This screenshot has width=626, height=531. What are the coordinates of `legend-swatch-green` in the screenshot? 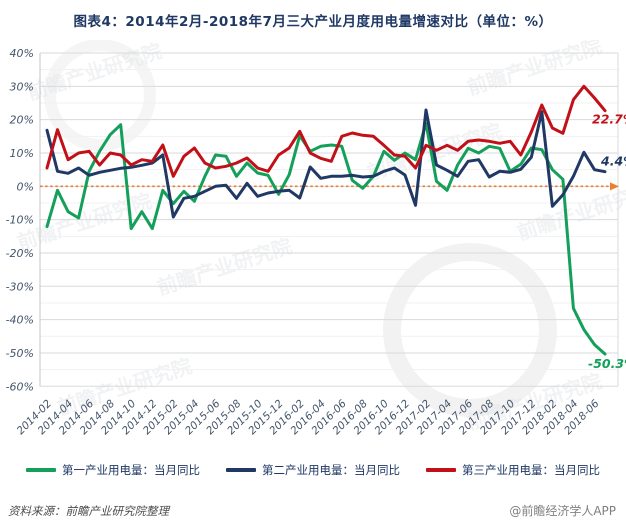 It's located at (41, 470).